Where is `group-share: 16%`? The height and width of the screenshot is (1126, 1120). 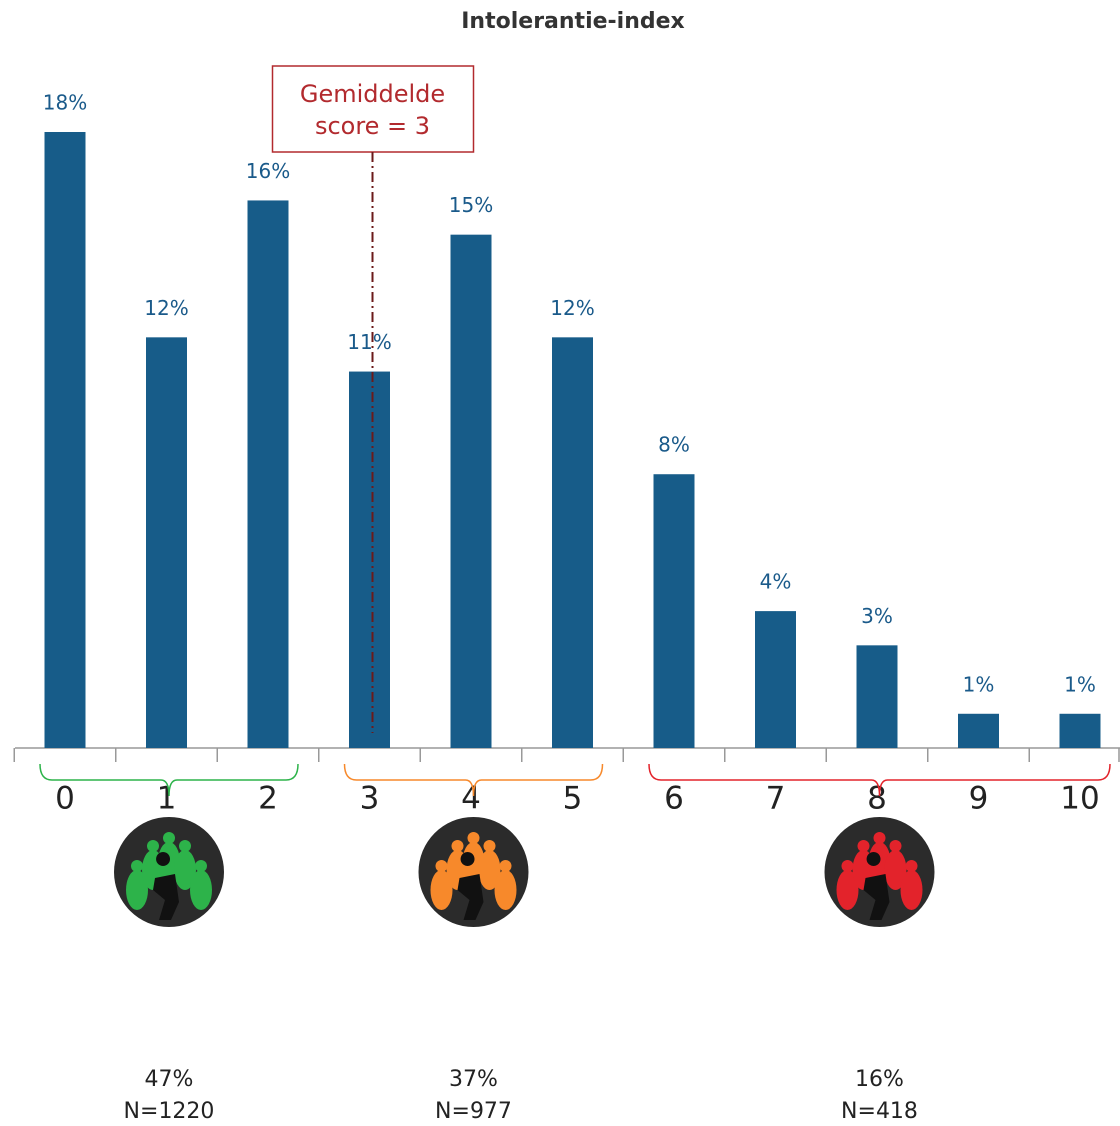 group-share: 16% is located at coordinates (879, 1079).